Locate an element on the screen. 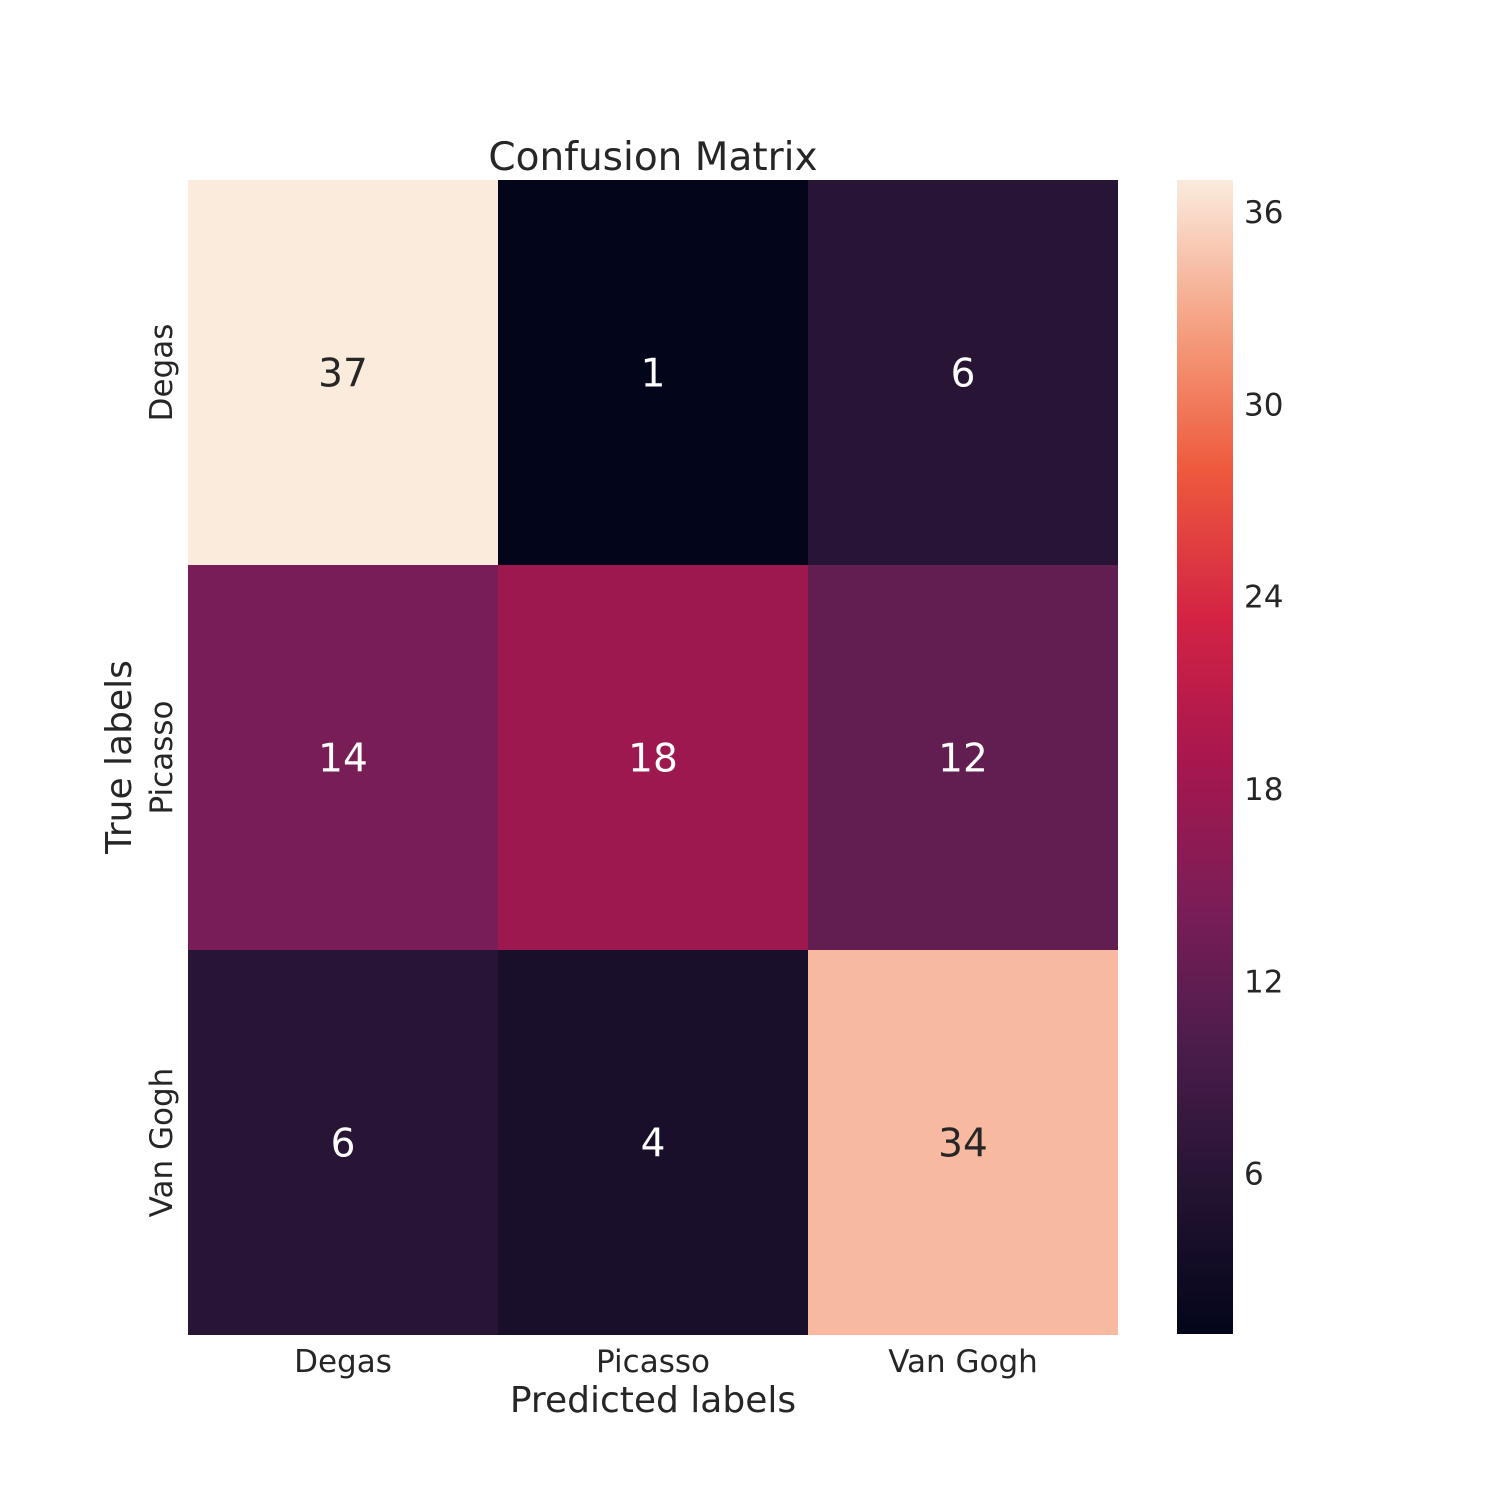  x-axis-title: Predicted labels is located at coordinates (653, 1400).